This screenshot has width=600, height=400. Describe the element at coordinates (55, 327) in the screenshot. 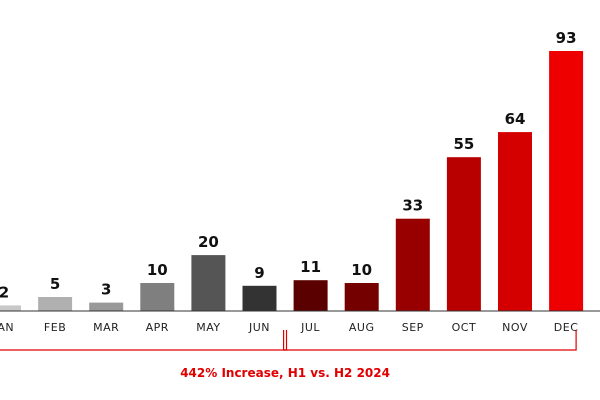

I see `tick-label-feb: FEB` at that location.